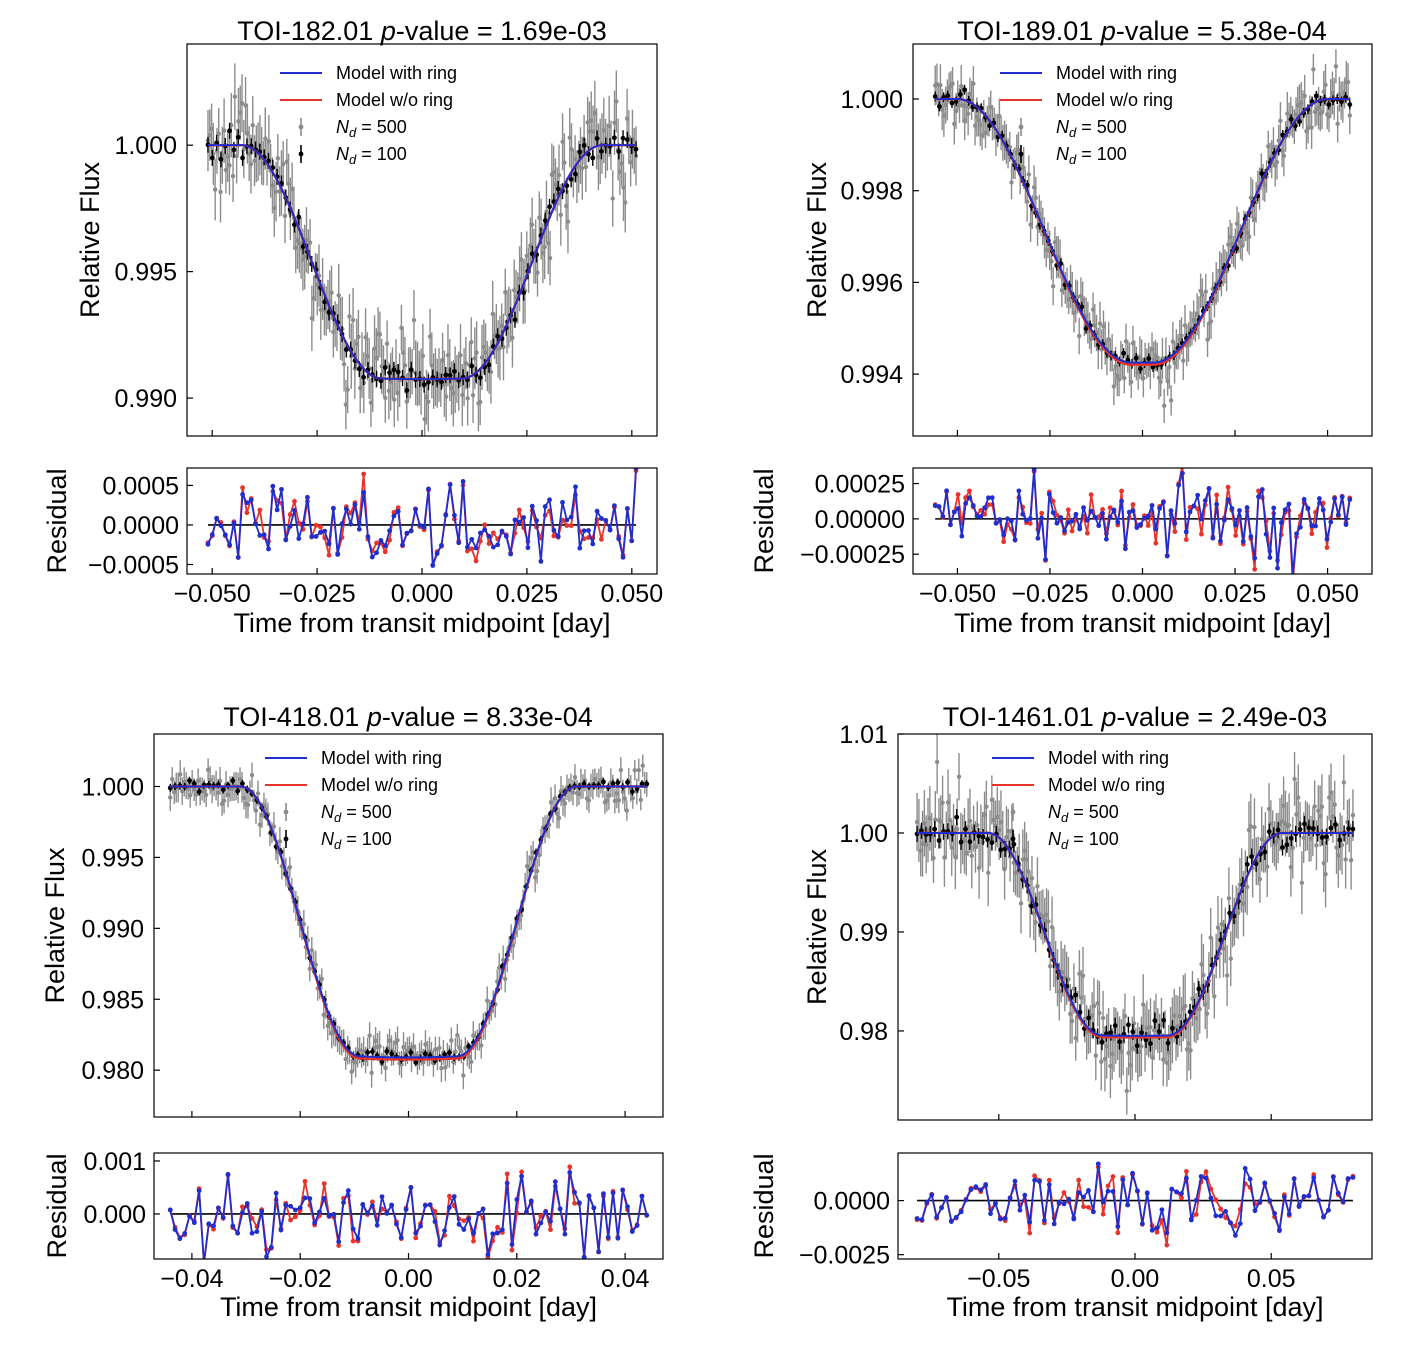  What do you see at coordinates (1142, 231) in the screenshot?
I see `model-with-ring-line` at bounding box center [1142, 231].